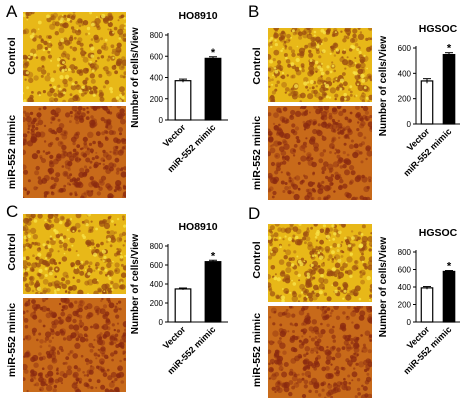  Describe the element at coordinates (449, 296) in the screenshot. I see `bar-mimic` at that location.